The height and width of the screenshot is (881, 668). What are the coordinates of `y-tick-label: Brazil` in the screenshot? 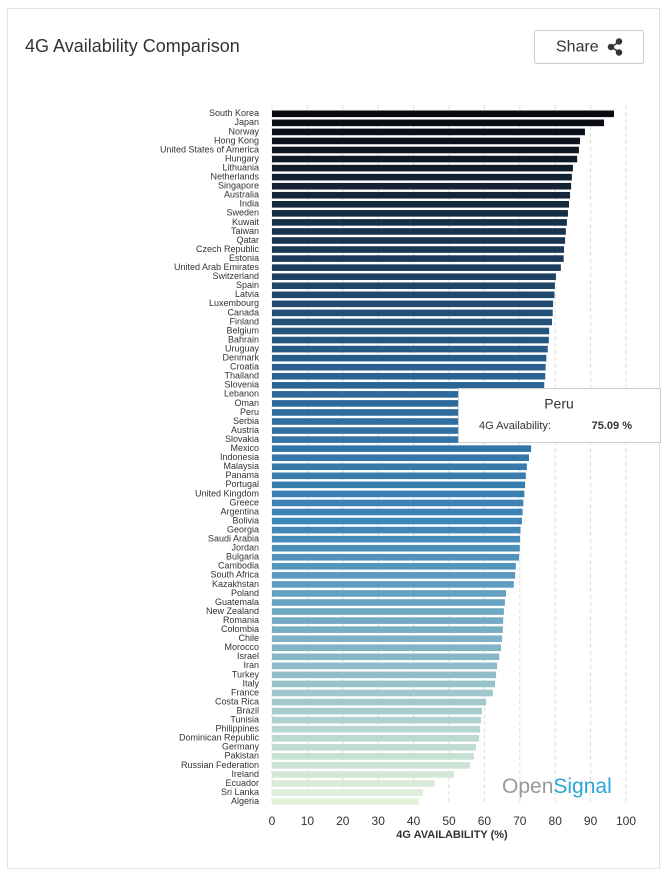 It's located at (247, 710).